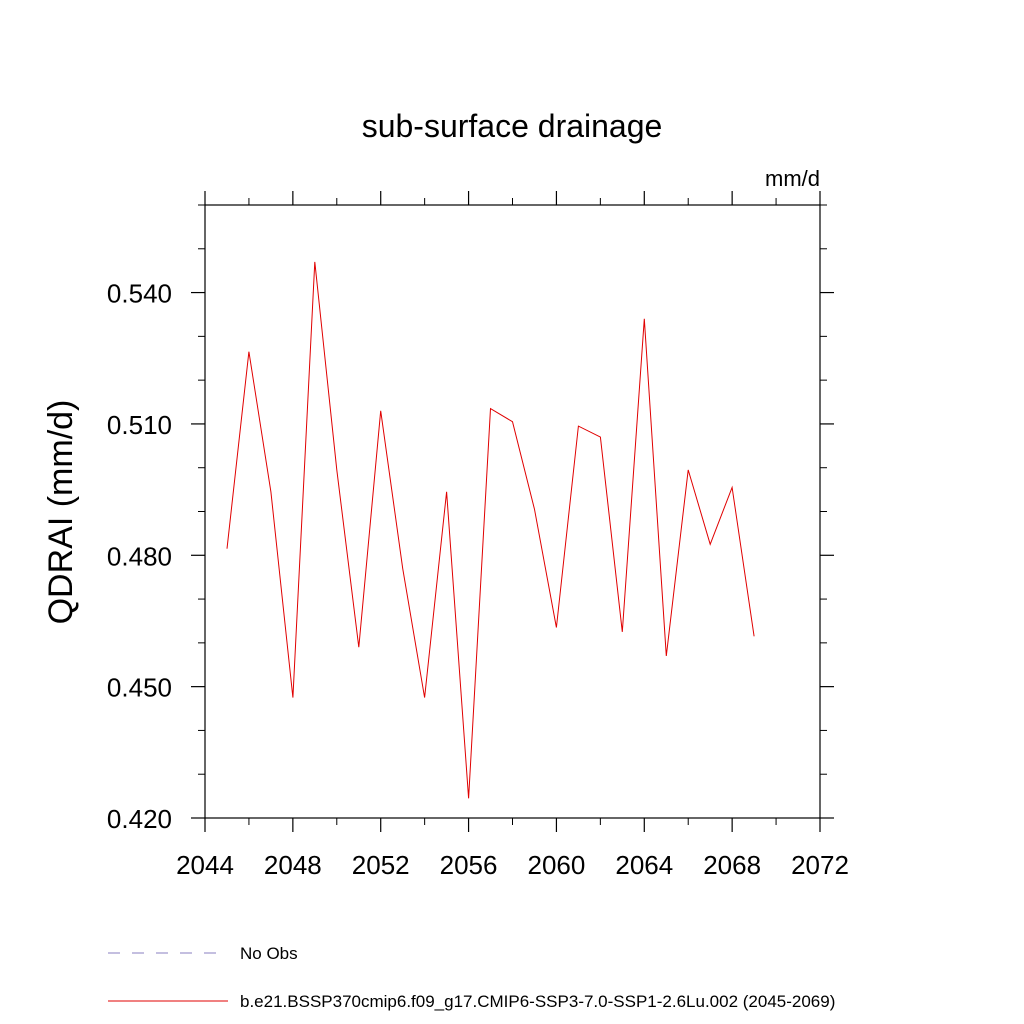  I want to click on x-tick-label: 2072, so click(820, 865).